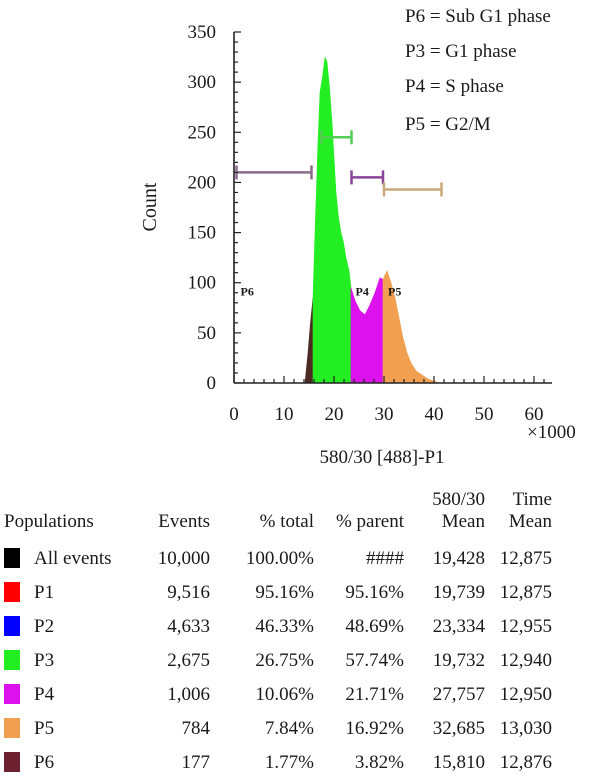 This screenshot has height=778, width=589. What do you see at coordinates (184, 521) in the screenshot?
I see `header-events: Events` at bounding box center [184, 521].